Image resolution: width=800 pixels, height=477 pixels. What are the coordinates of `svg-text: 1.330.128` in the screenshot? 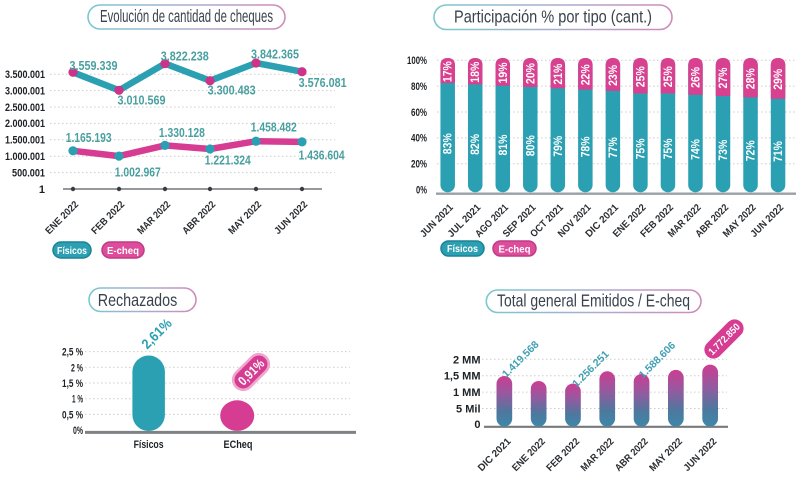 It's located at (182, 132).